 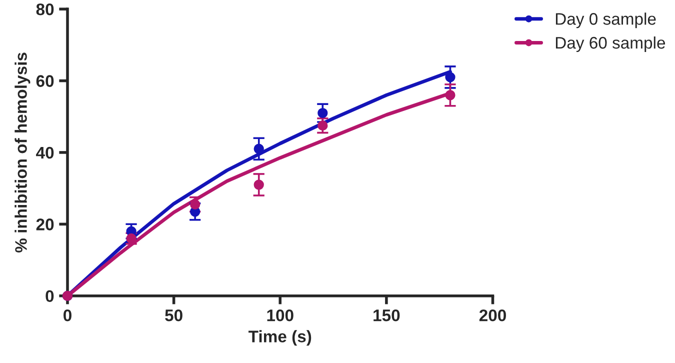 What do you see at coordinates (45, 9) in the screenshot?
I see `y-tick-label: 80` at bounding box center [45, 9].